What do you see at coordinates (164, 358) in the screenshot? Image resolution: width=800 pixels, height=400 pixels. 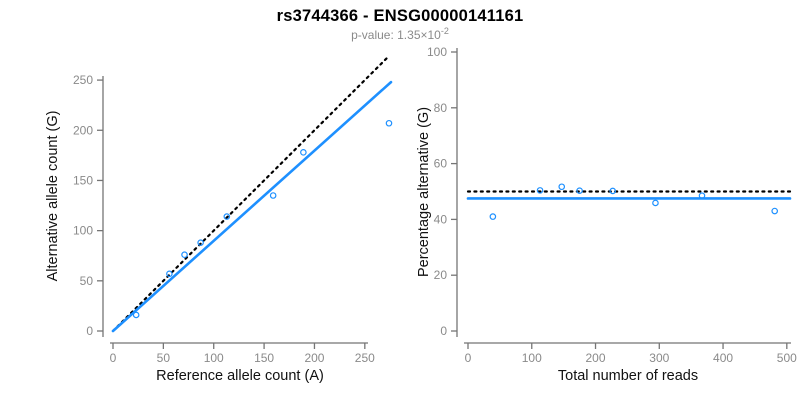 I see `x-tick-label: 50` at bounding box center [164, 358].